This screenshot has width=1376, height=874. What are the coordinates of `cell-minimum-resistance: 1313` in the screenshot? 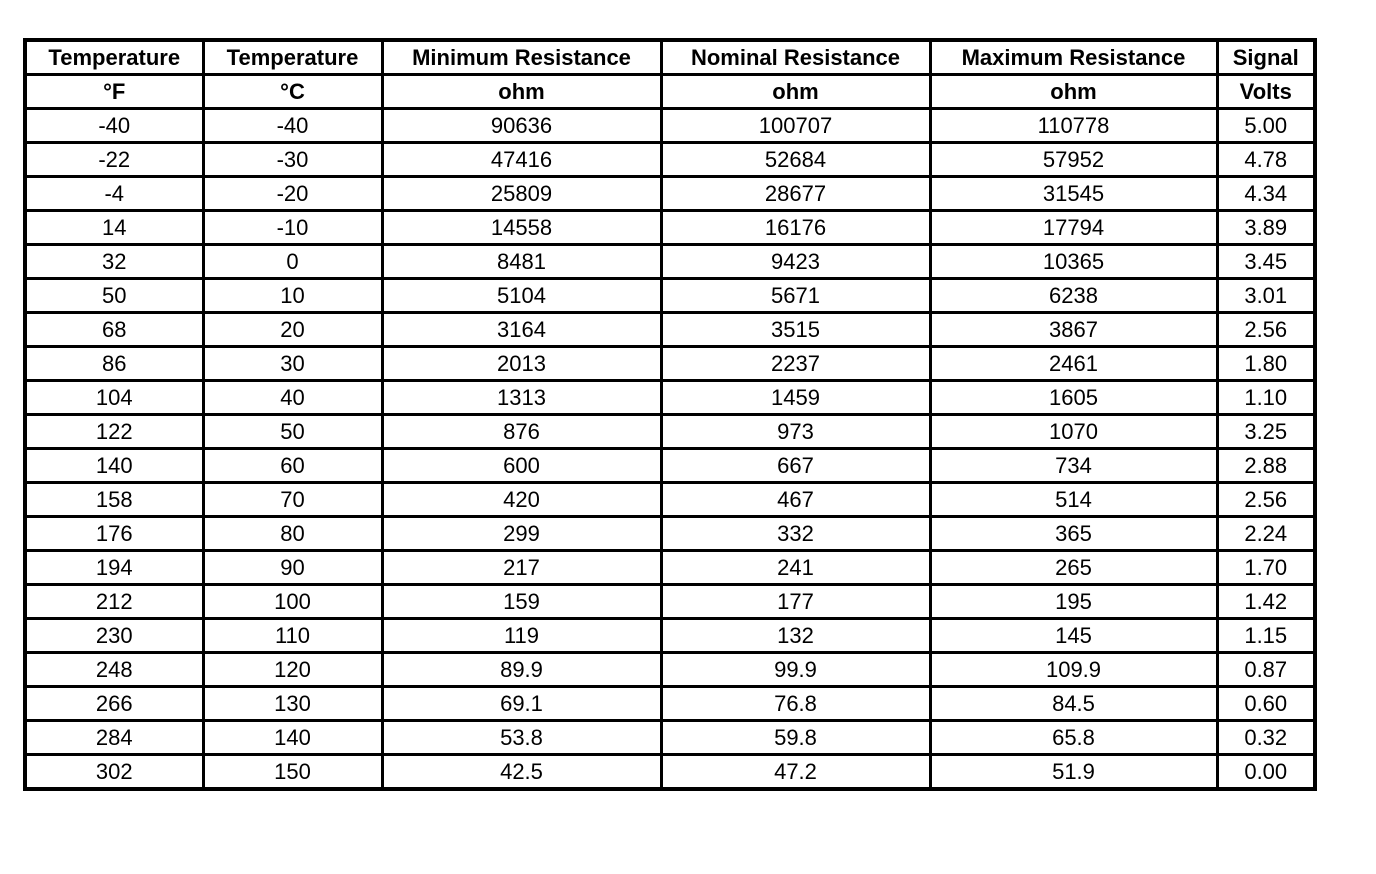 It's located at (521, 397).